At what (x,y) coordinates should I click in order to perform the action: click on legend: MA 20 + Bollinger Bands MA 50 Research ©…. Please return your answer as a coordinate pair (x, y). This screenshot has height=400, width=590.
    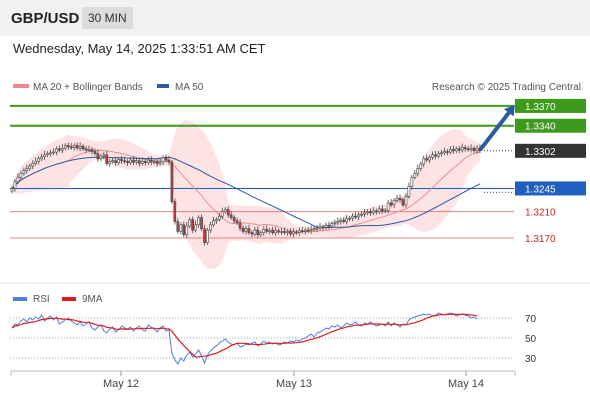
    Looking at the image, I should click on (297, 87).